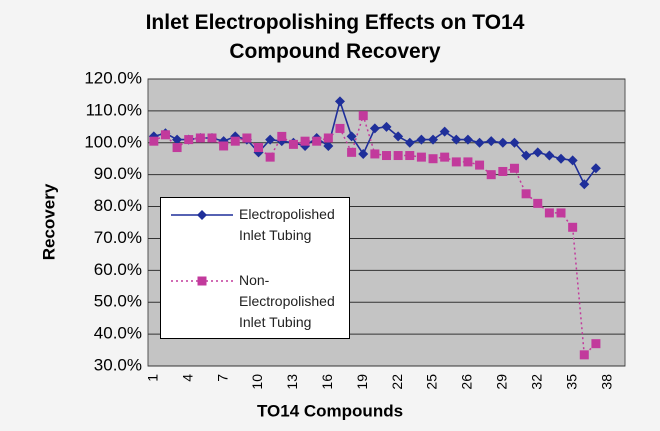  I want to click on x-tick-label: 19, so click(362, 382).